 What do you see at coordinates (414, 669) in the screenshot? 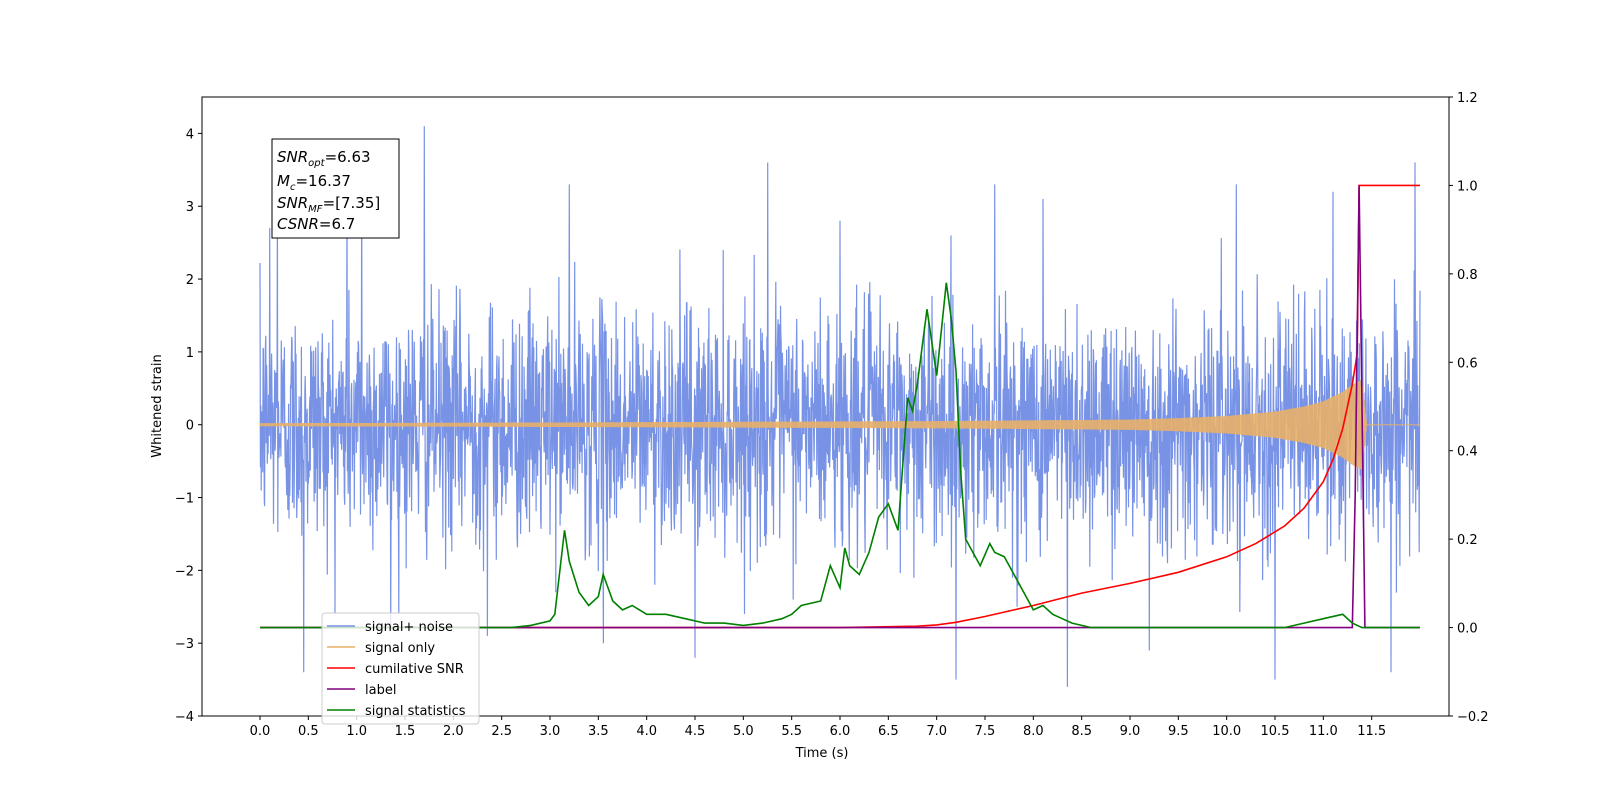
I see `legend-label-cumulative-snr: cumilative SNR` at bounding box center [414, 669].